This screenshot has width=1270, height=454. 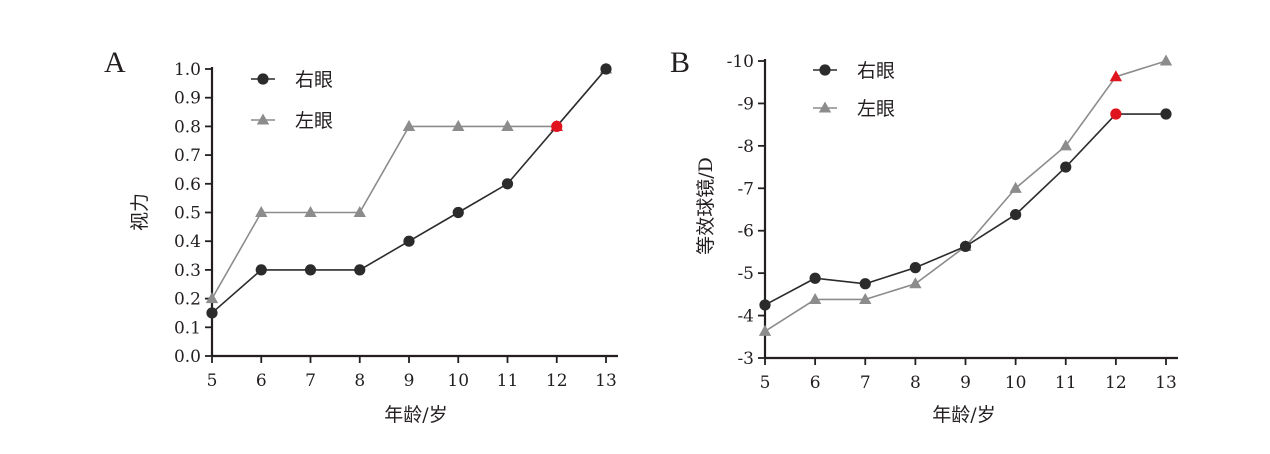 What do you see at coordinates (359, 381) in the screenshot?
I see `panel-a-x-tick-label: 8` at bounding box center [359, 381].